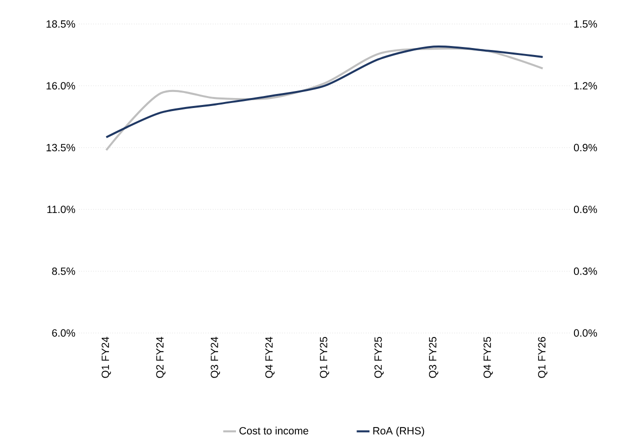 Image resolution: width=635 pixels, height=443 pixels. I want to click on y2-tick-label: 0.0%, so click(585, 333).